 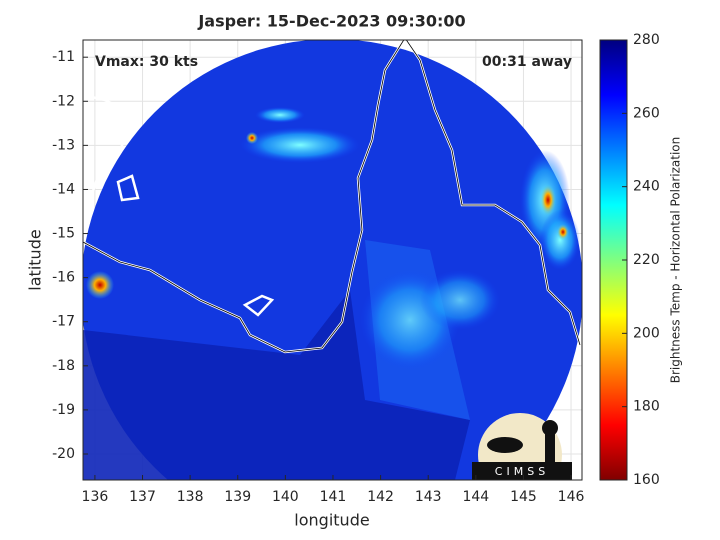 What do you see at coordinates (63, 234) in the screenshot?
I see `y-tick-label: -15` at bounding box center [63, 234].